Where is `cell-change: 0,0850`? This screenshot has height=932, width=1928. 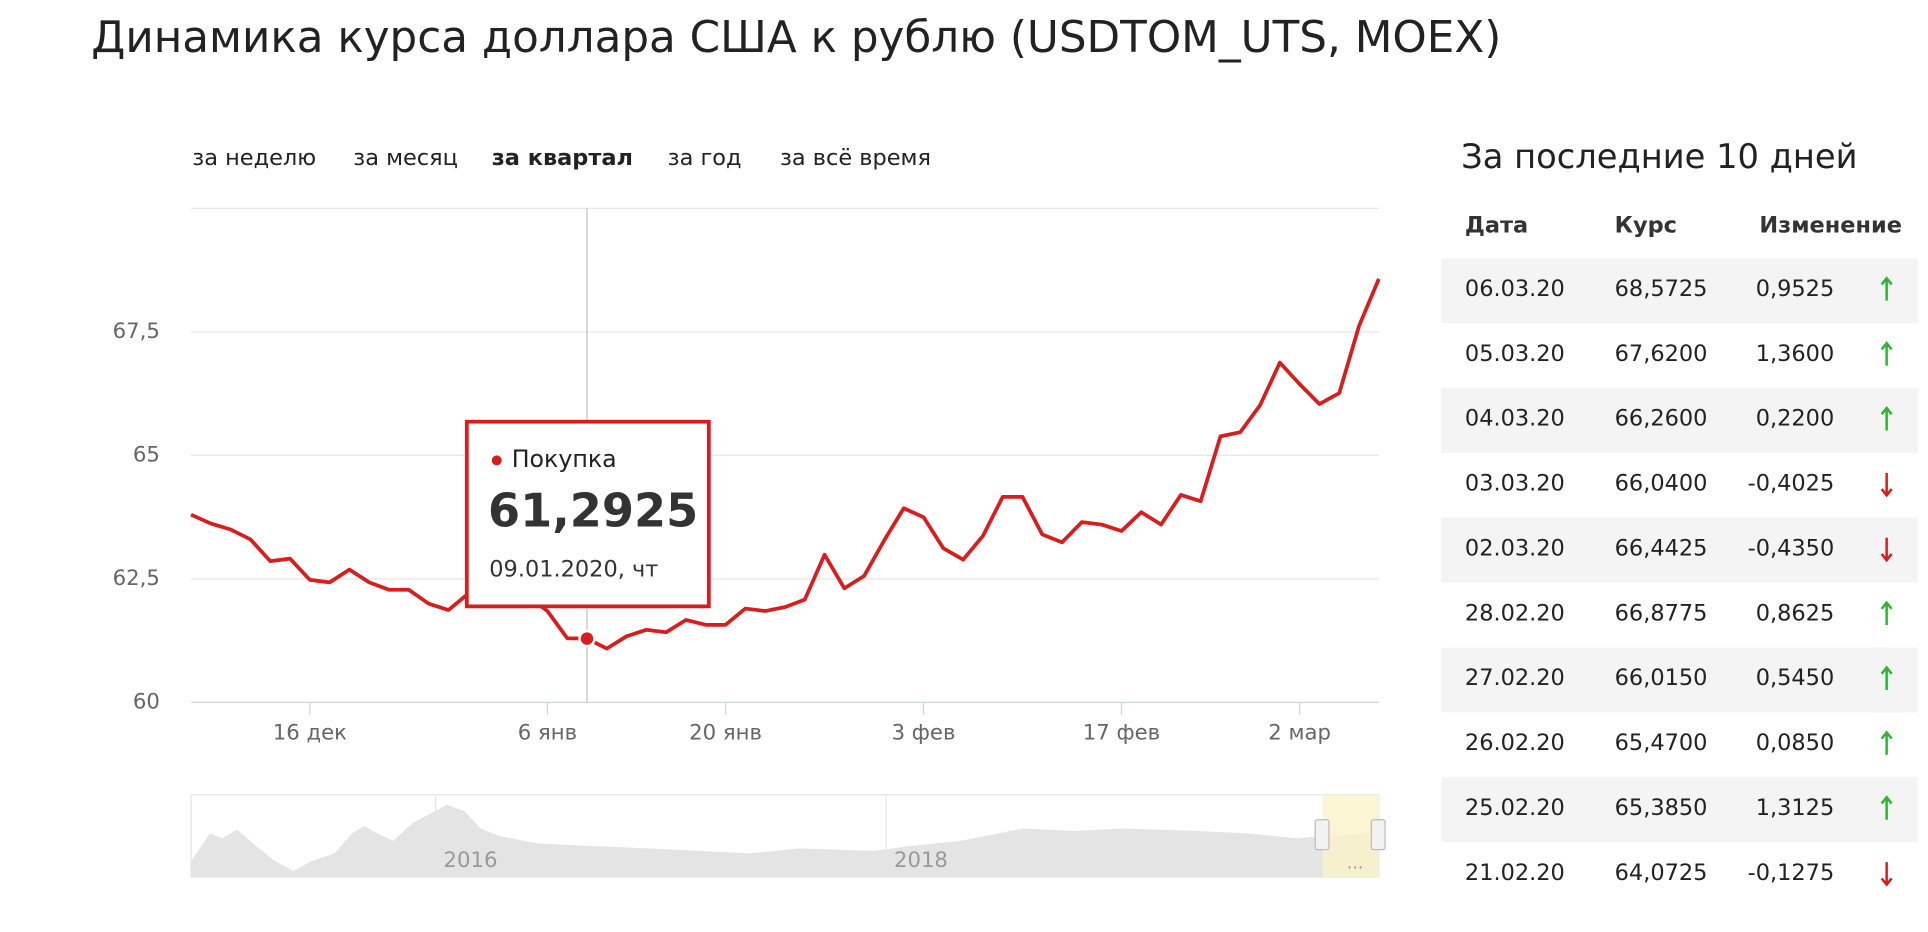
cell-change: 0,0850 is located at coordinates (1795, 743).